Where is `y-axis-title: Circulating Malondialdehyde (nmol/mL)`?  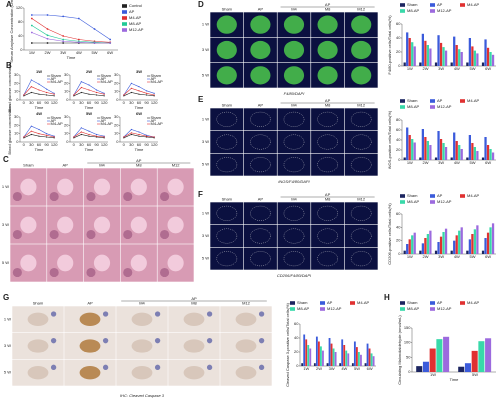 y-axis-title: Circulating Malondialdehyde (nmol/mL) is located at coordinates (399, 350).